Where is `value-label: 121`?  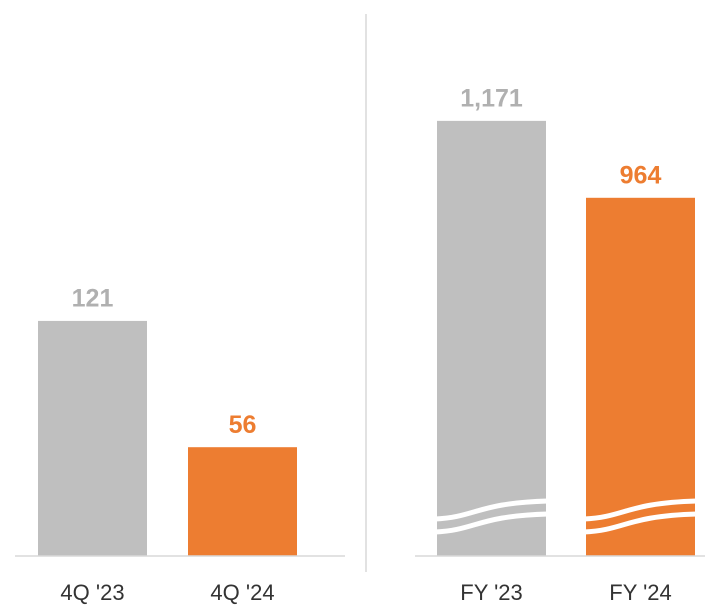 value-label: 121 is located at coordinates (93, 299).